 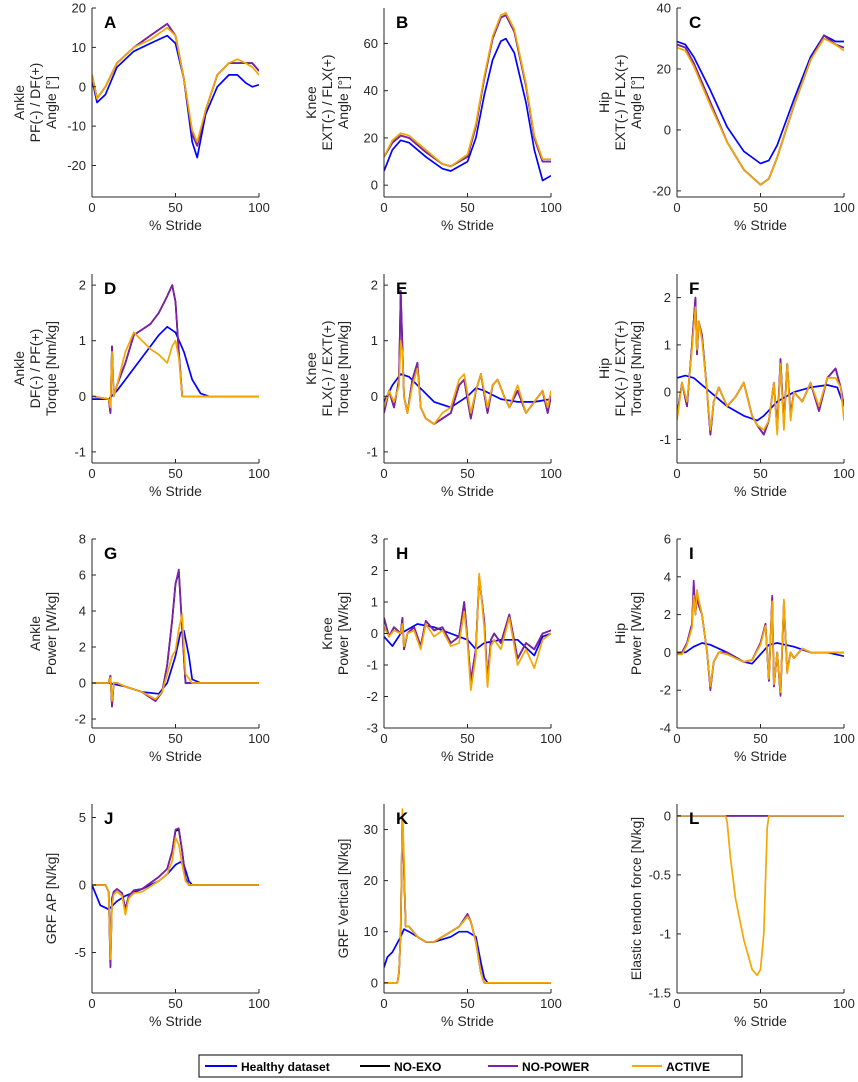 I want to click on series-group-e, so click(x=467, y=357).